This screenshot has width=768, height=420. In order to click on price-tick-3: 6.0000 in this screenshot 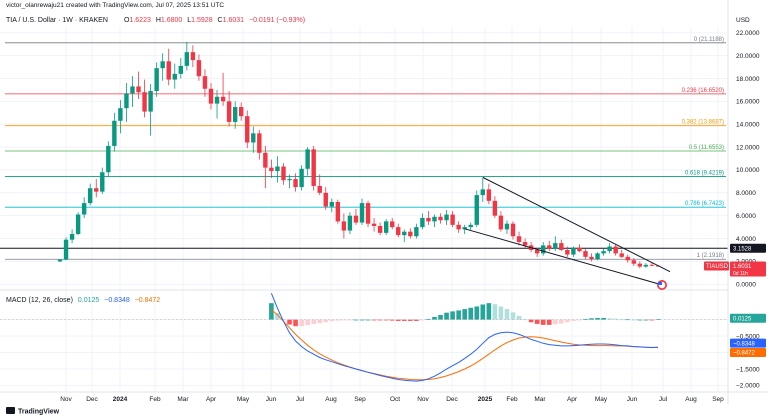, I will do `click(746, 216)`.